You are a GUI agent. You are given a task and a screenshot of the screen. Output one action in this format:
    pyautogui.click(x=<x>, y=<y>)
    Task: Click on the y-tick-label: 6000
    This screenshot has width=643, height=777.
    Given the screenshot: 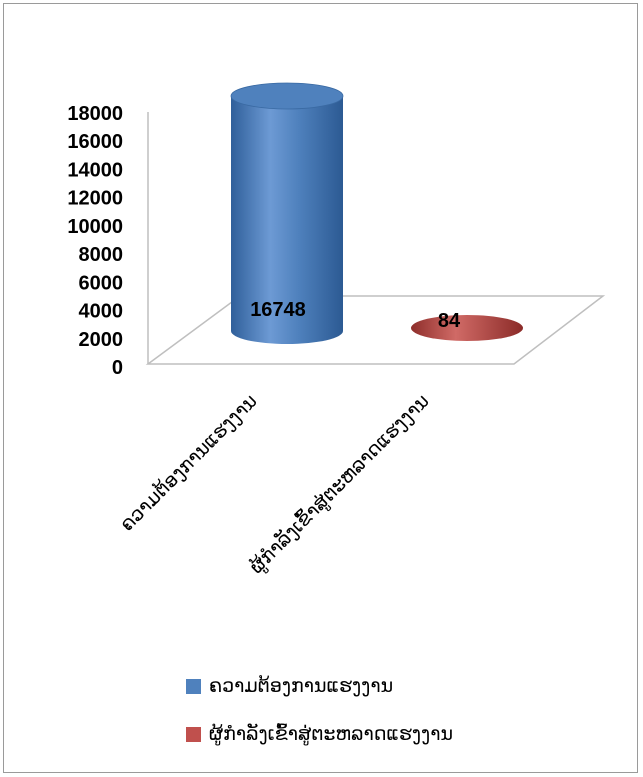 What is the action you would take?
    pyautogui.click(x=101, y=283)
    